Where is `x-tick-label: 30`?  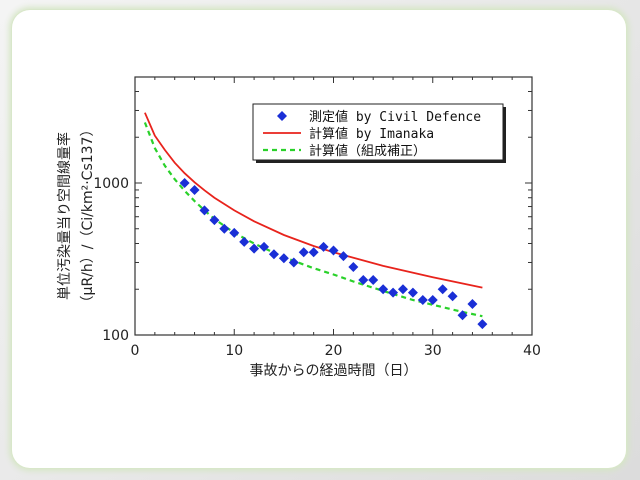 x-tick-label: 30 is located at coordinates (433, 351).